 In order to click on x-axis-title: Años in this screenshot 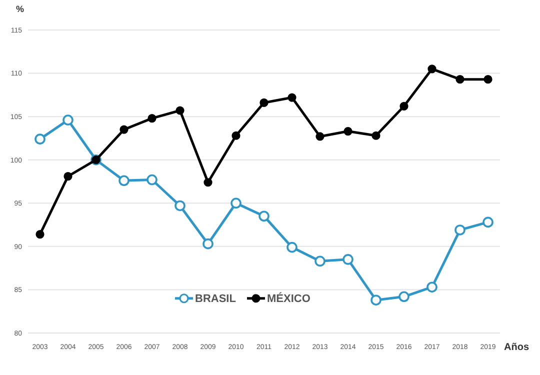, I will do `click(517, 347)`.